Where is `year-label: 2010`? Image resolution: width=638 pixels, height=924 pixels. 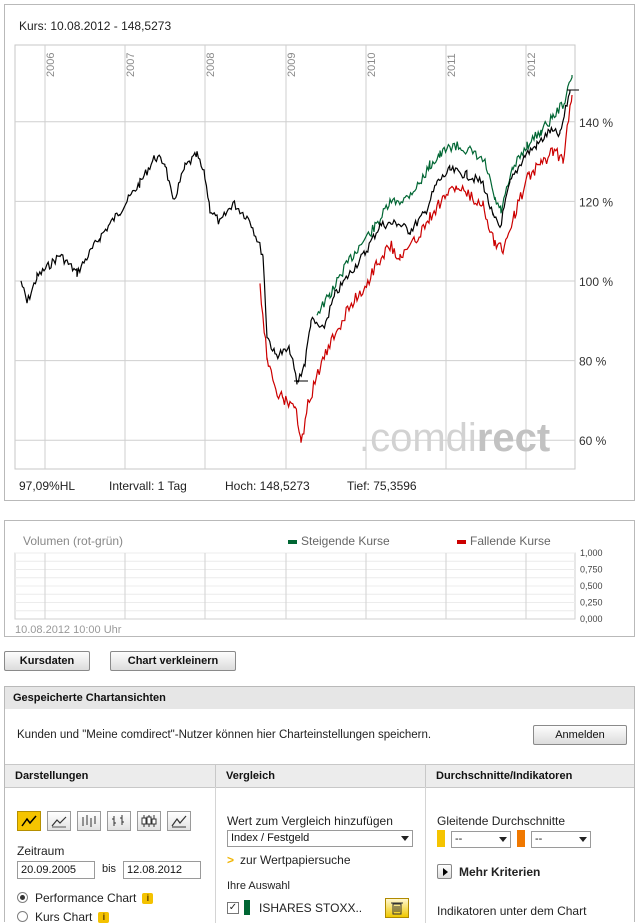
year-label: 2010 is located at coordinates (372, 65).